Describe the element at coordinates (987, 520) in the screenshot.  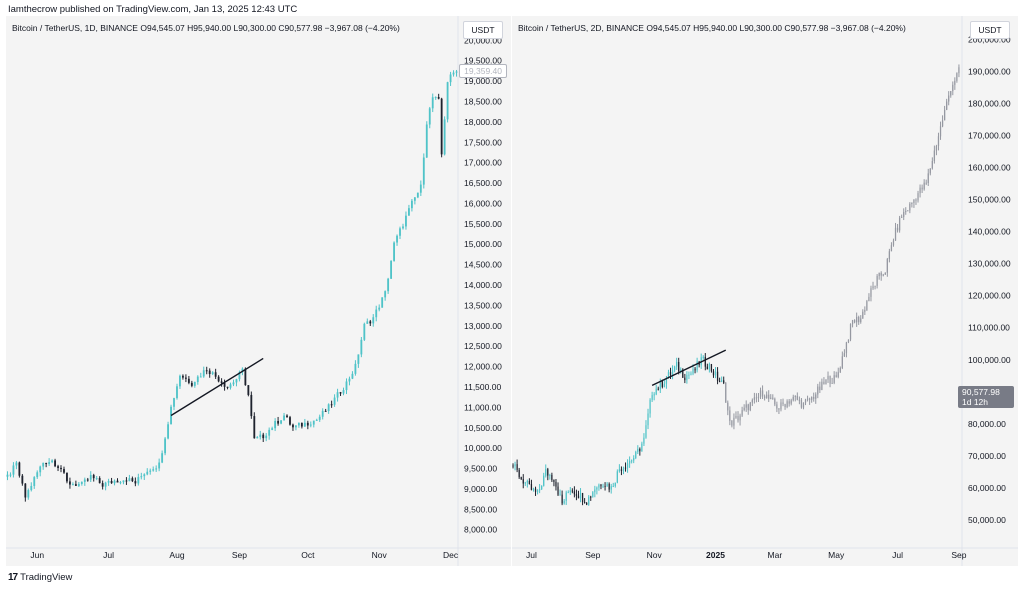
I see `y-tick-label: 50,000.00` at that location.